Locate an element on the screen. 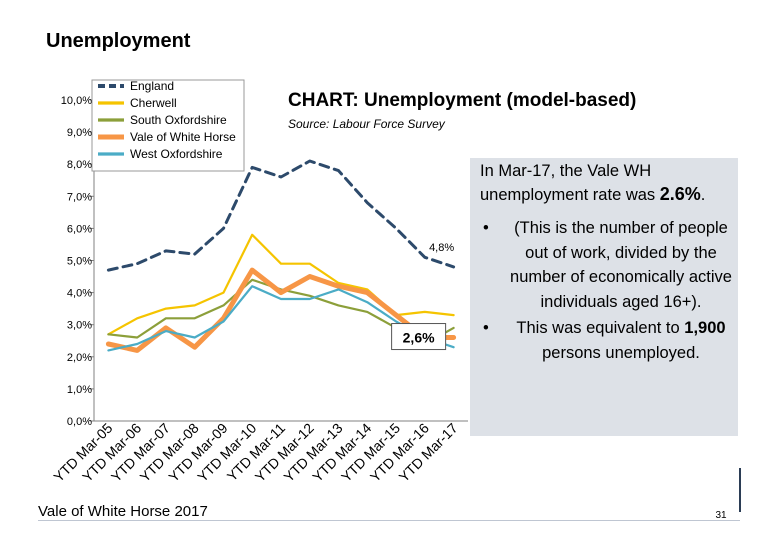 Image resolution: width=780 pixels, height=540 pixels. y-tick-label: 5,0% is located at coordinates (79, 262).